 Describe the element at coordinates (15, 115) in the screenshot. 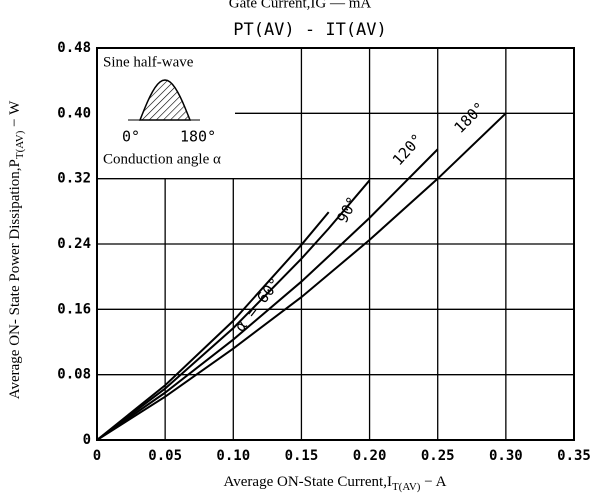

I see `y-label-unit: − W` at that location.